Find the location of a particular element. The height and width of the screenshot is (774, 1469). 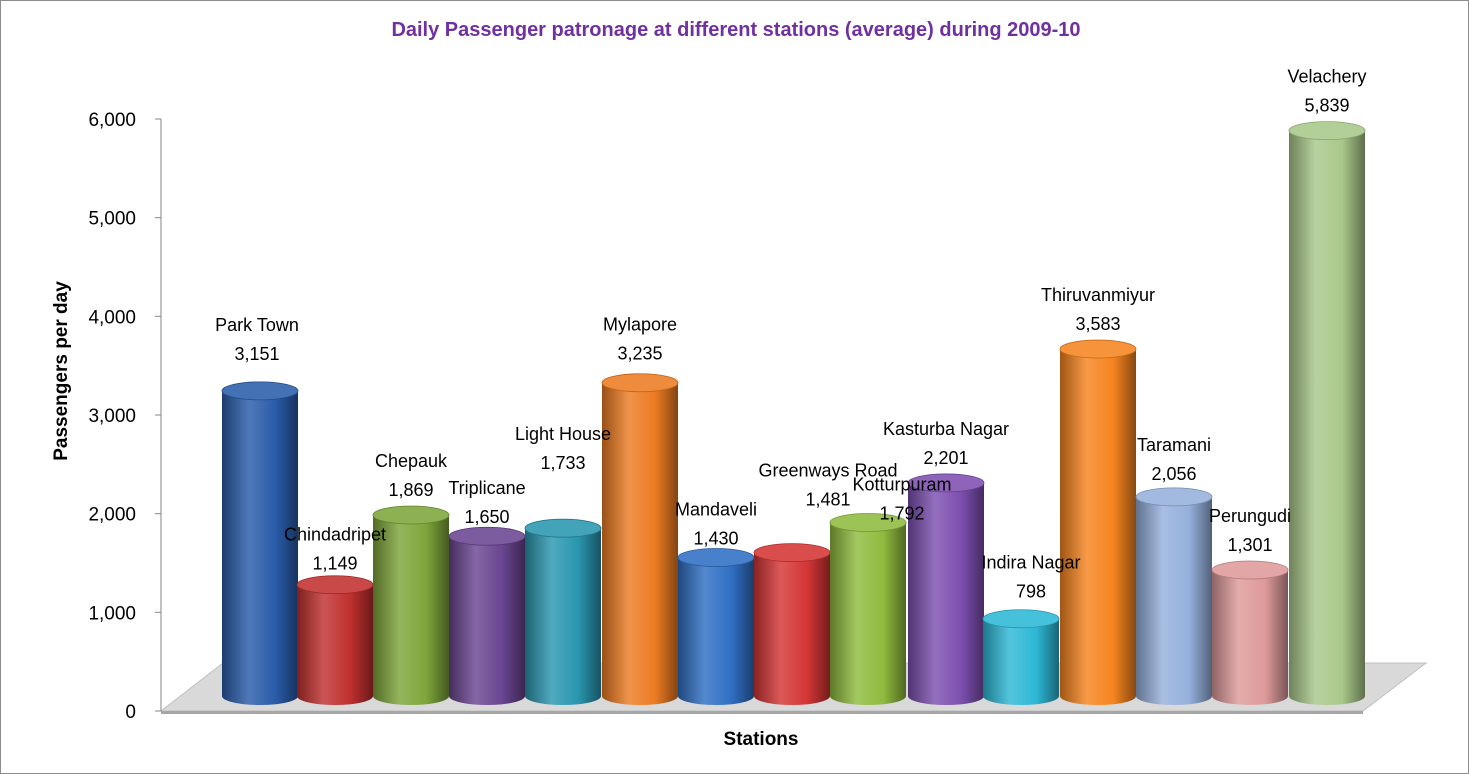

y-axis-title: Passengers per day is located at coordinates (61, 371).